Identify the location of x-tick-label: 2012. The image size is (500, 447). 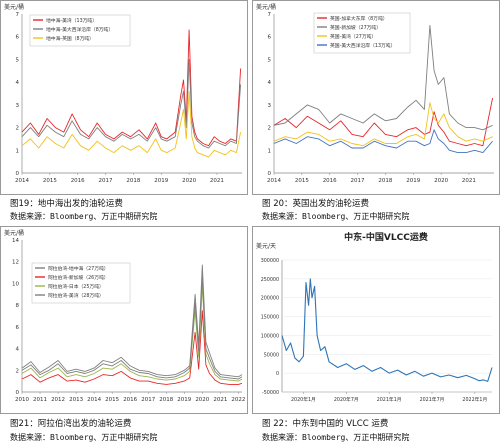
(58, 400).